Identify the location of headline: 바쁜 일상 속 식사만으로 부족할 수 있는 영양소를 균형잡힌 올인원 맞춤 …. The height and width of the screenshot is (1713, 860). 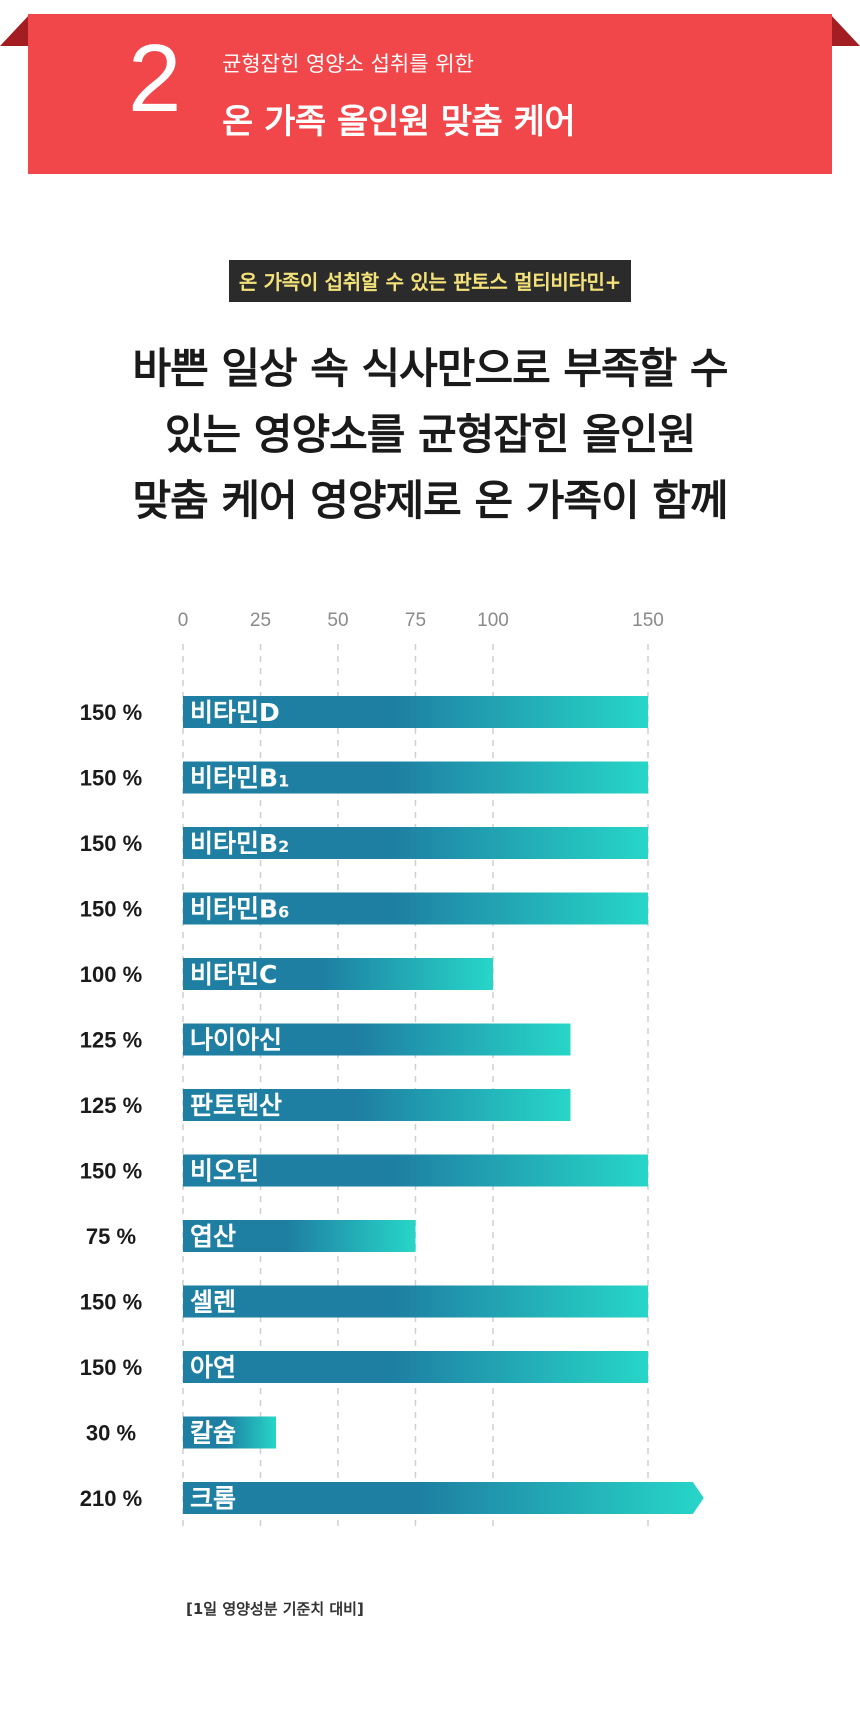
(430, 435).